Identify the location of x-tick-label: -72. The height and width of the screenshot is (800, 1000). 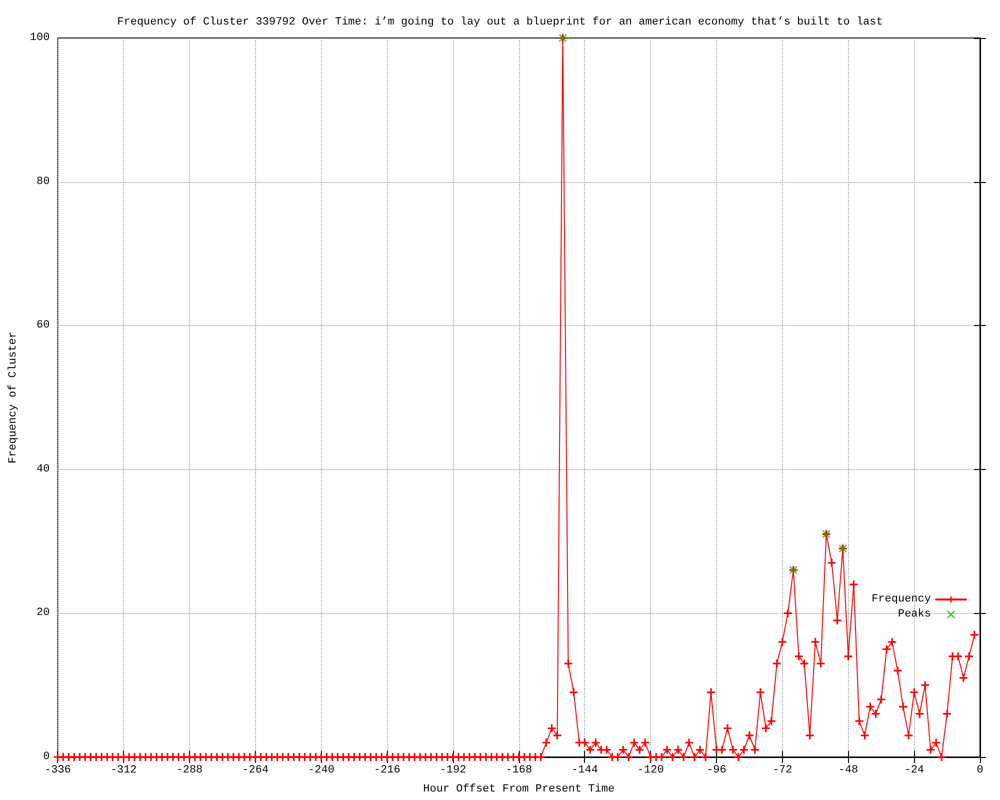
(782, 770).